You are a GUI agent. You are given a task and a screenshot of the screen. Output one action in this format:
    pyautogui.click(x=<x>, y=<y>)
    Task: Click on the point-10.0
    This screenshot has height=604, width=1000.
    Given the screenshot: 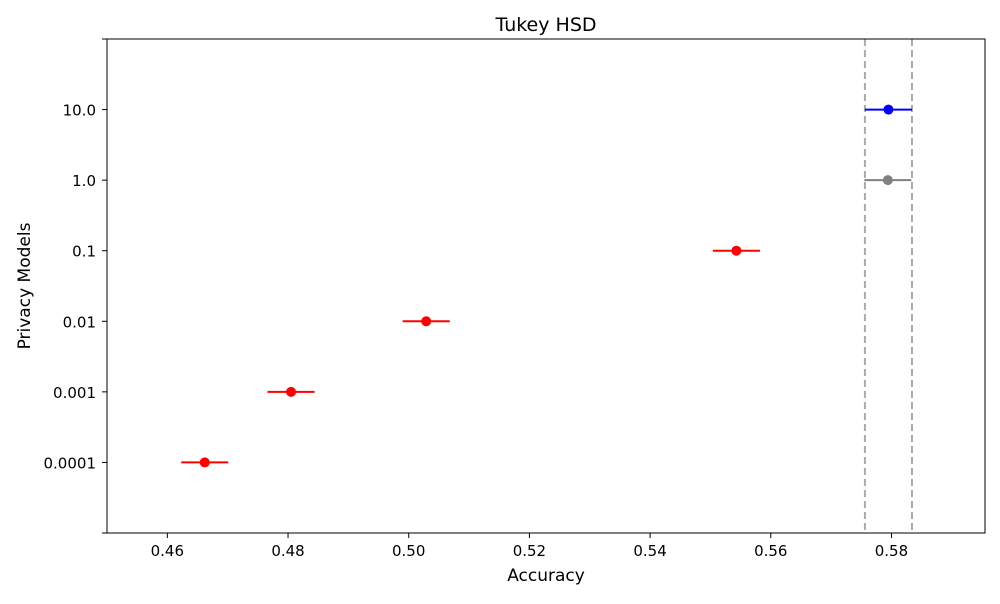 What is the action you would take?
    pyautogui.click(x=888, y=109)
    